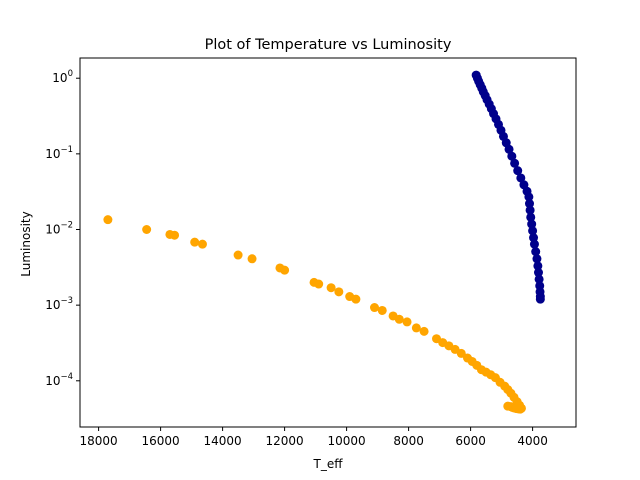 The width and height of the screenshot is (640, 480). I want to click on y-tick-label: 10⁻⁴, so click(59, 380).